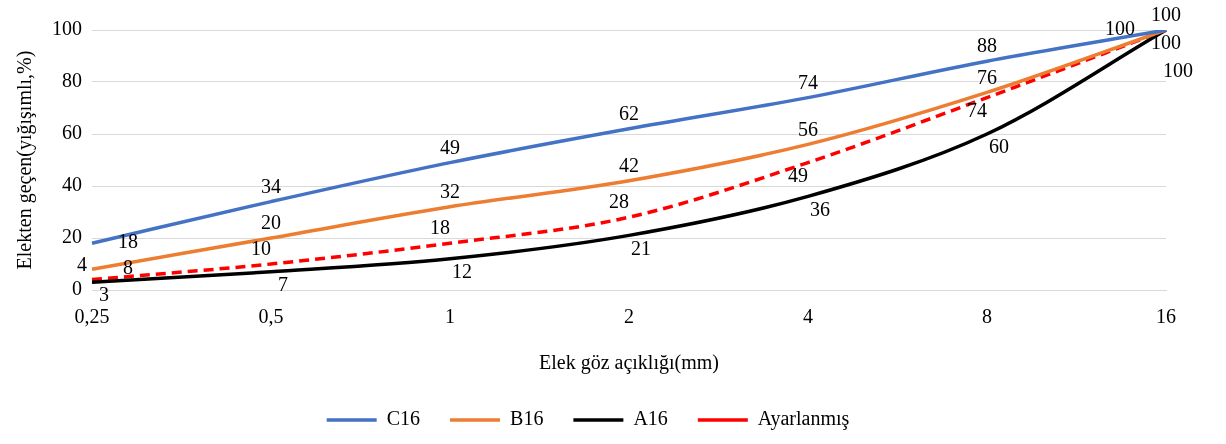 The width and height of the screenshot is (1226, 444). I want to click on data-label: 34, so click(271, 185).